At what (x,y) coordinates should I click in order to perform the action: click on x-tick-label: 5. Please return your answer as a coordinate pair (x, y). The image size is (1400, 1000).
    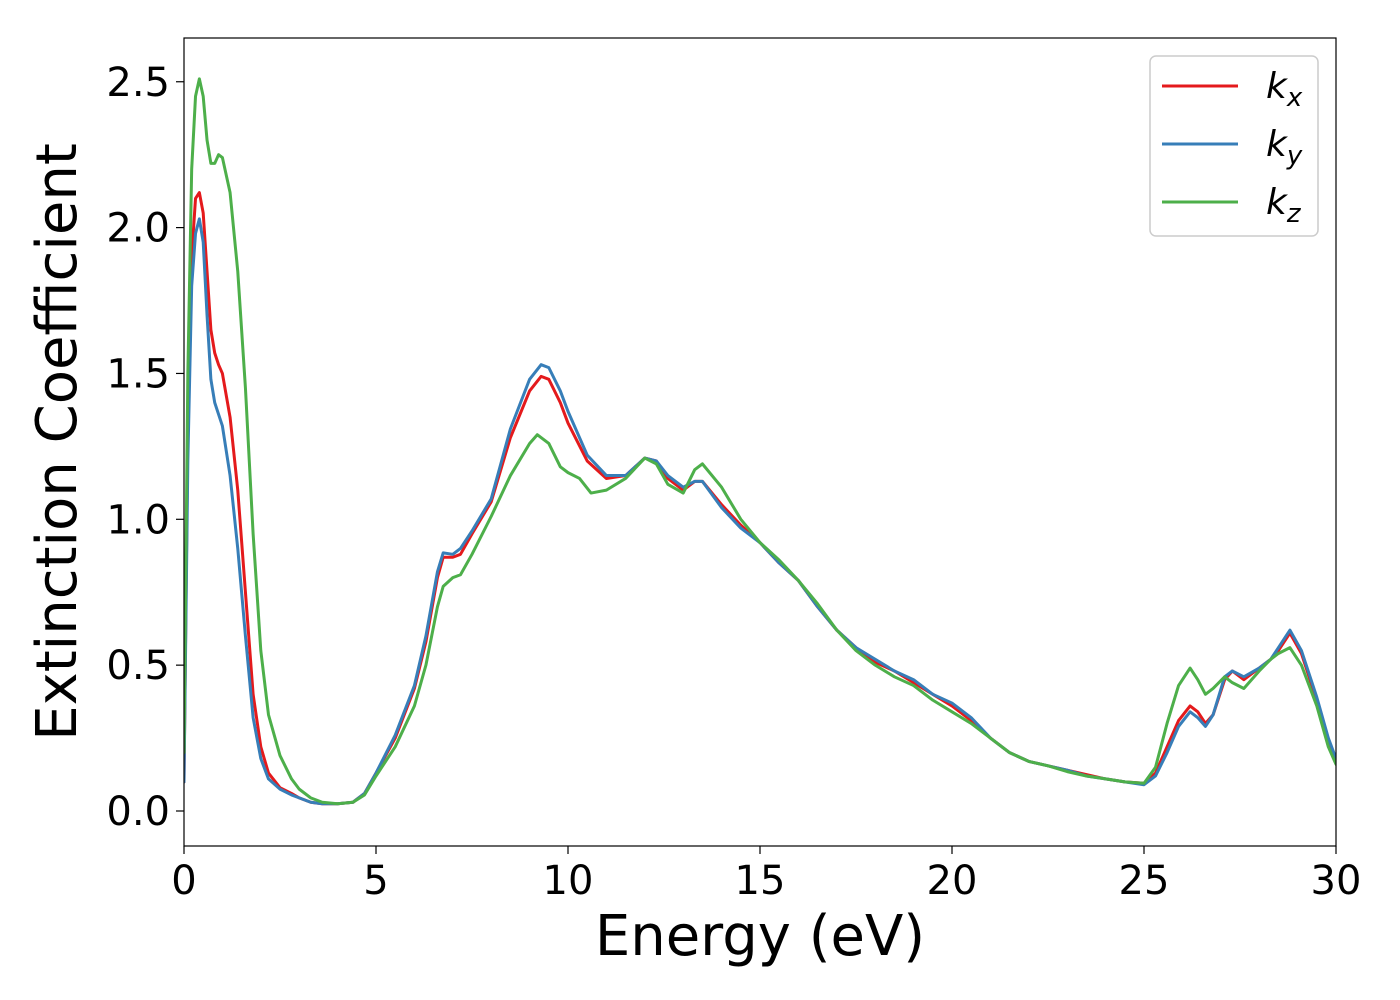
    Looking at the image, I should click on (375, 881).